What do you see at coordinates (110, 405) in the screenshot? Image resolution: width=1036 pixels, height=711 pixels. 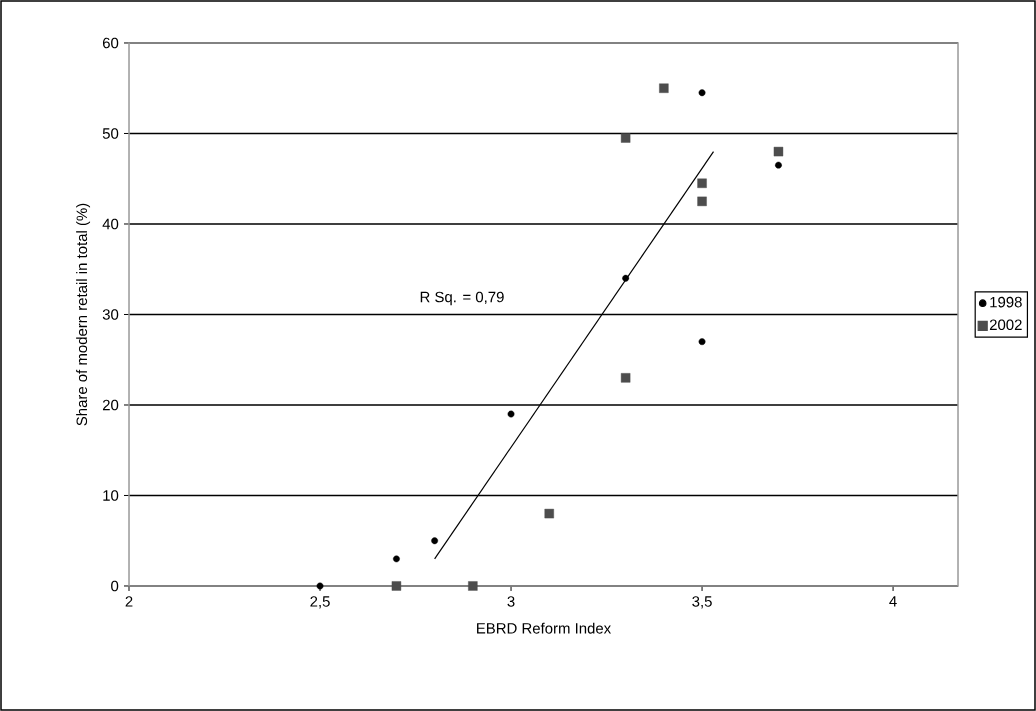 I see `y-tick-label: 20` at bounding box center [110, 405].